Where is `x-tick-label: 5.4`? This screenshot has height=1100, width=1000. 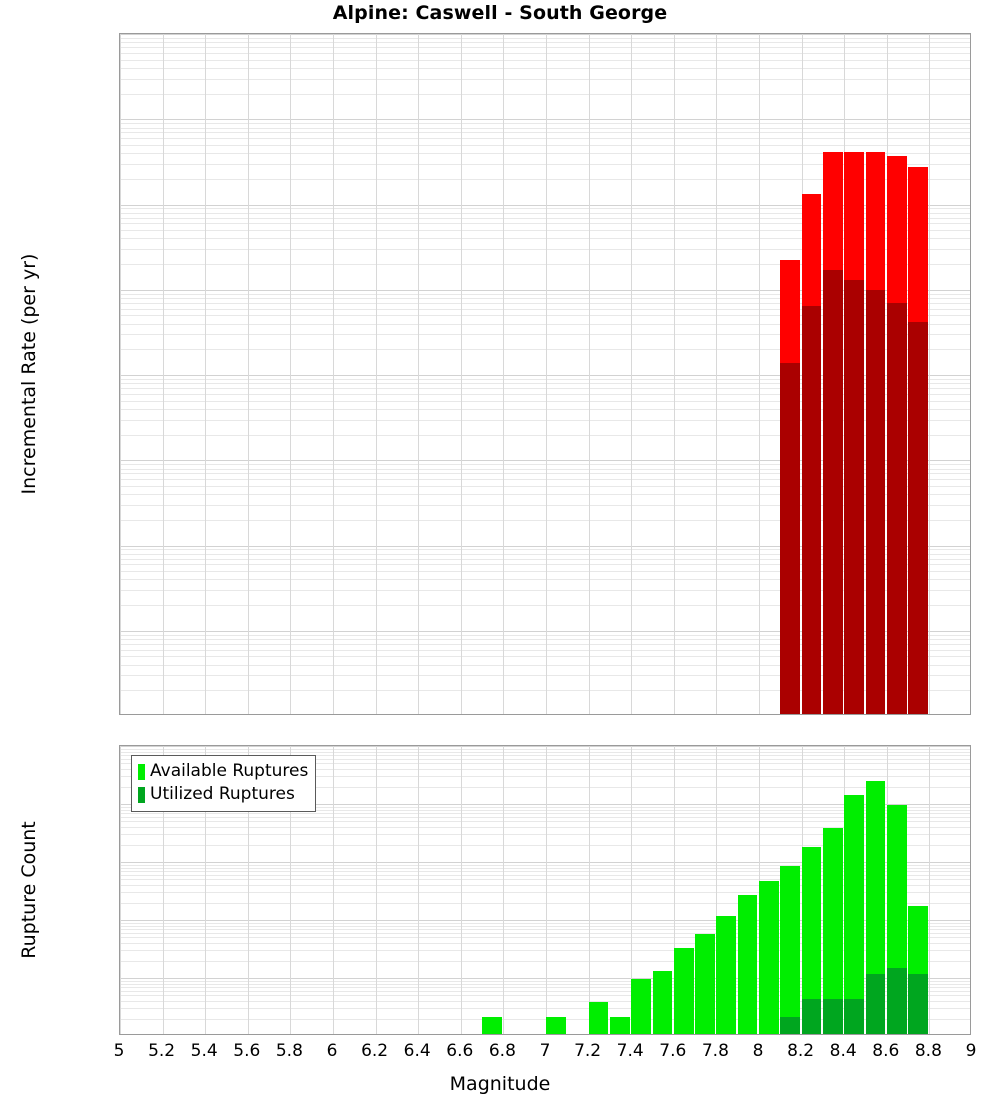
x-tick-label: 5.4 is located at coordinates (204, 1051).